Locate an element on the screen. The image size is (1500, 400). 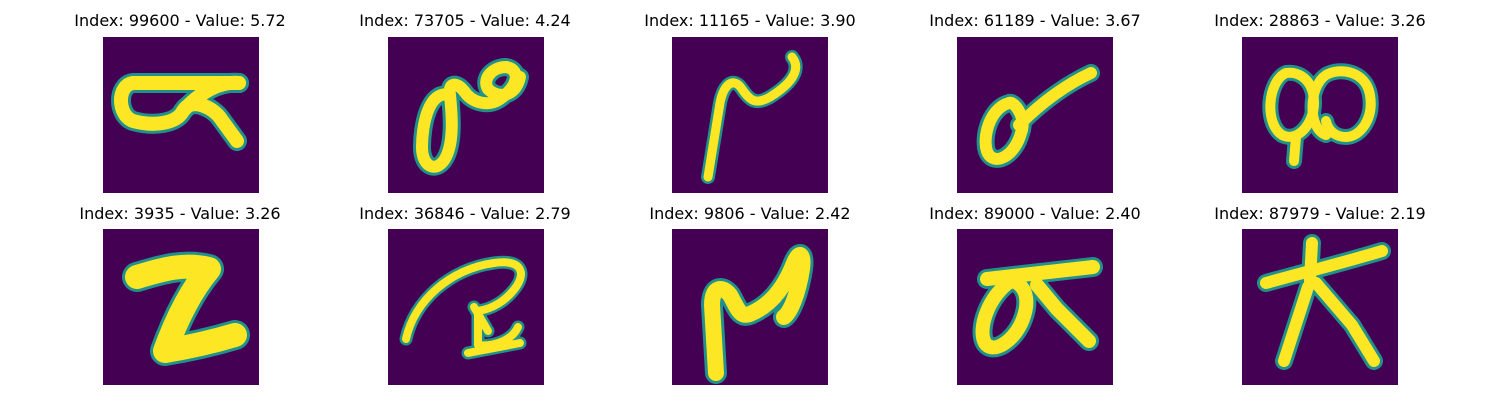
panel-title-8: Index: 9806 - Value: 2.42 is located at coordinates (750, 213).